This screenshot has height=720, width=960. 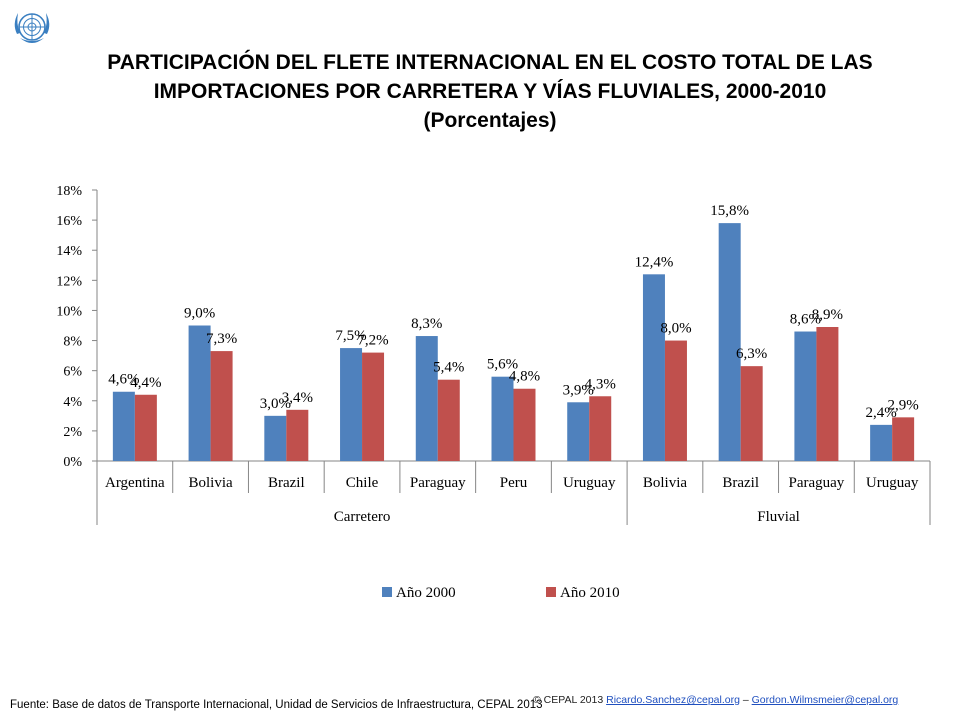 What do you see at coordinates (72, 342) in the screenshot?
I see `y-tick-label: 8%` at bounding box center [72, 342].